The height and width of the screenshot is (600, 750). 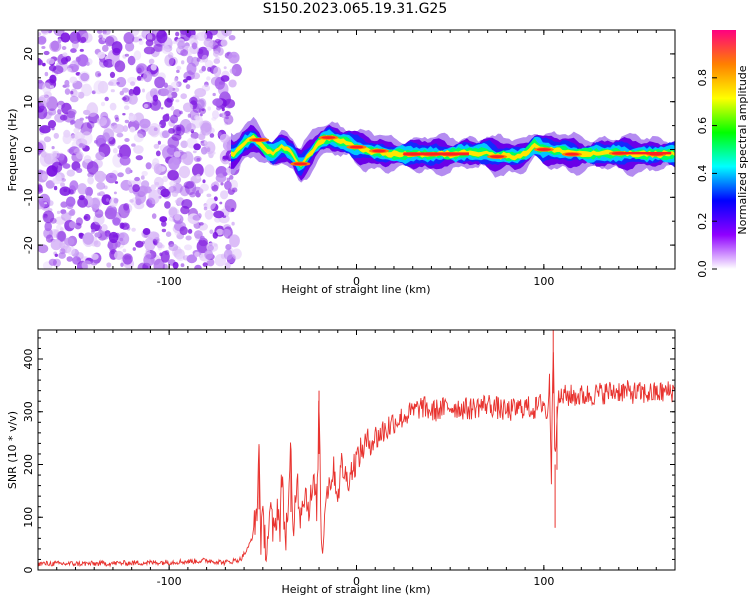 What do you see at coordinates (28, 464) in the screenshot?
I see `y-tick-label: 200` at bounding box center [28, 464].